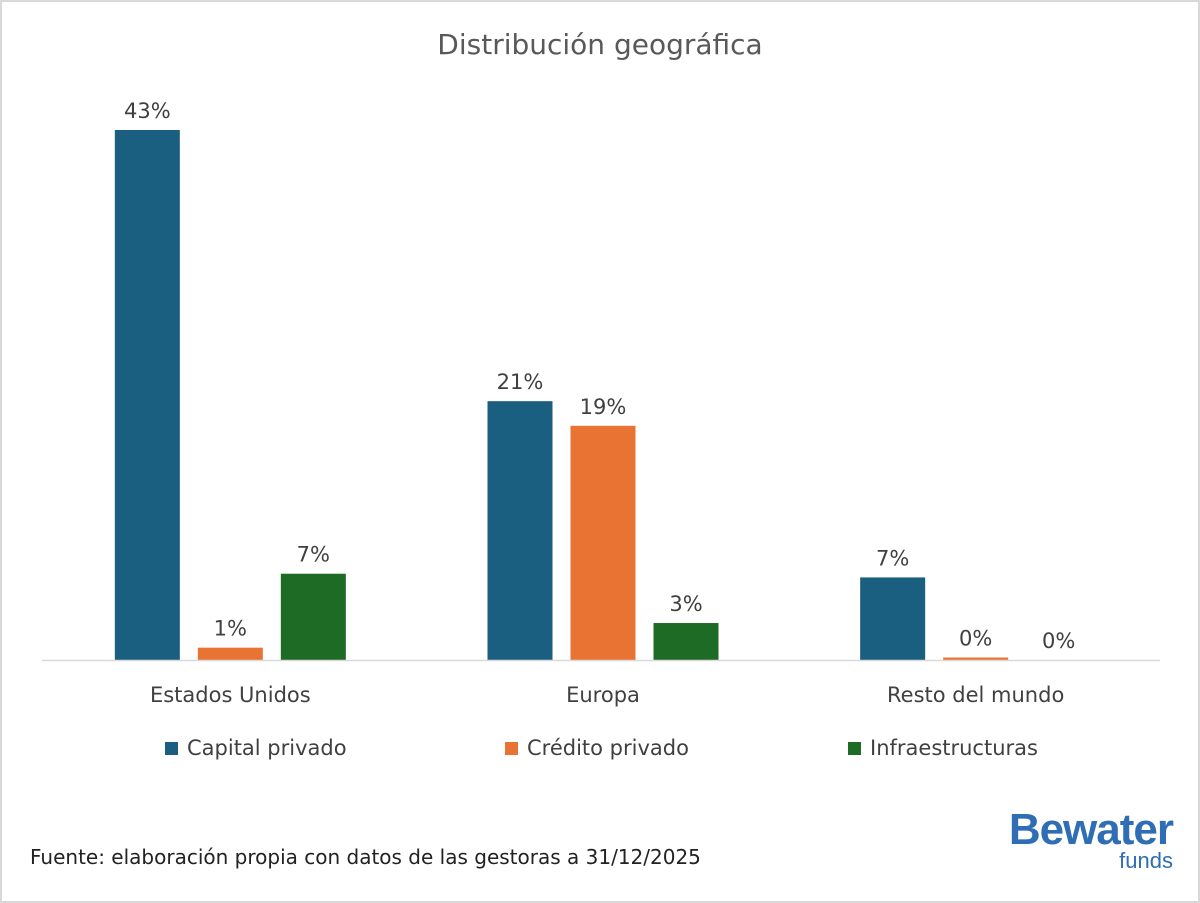 The width and height of the screenshot is (1200, 903). I want to click on legend-item-infraestructuras: Infraestructuras, so click(943, 748).